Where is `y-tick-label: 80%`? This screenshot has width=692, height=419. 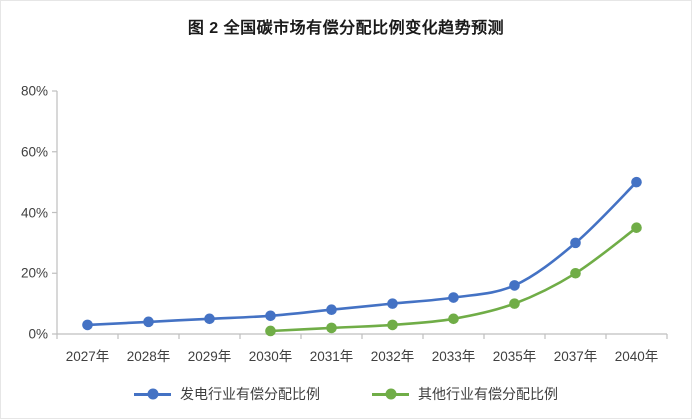 y-tick-label: 80% is located at coordinates (34, 91).